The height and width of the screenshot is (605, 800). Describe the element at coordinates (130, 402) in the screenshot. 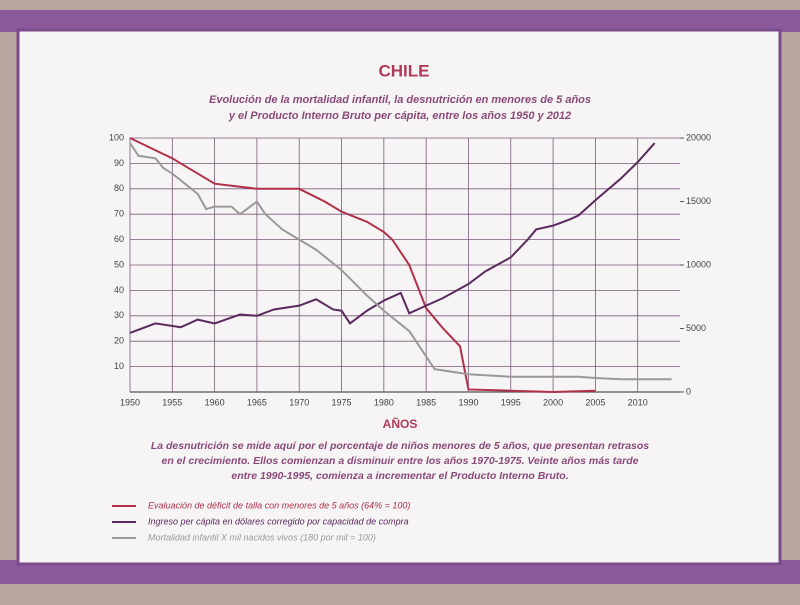

I see `x-tick-label: 1950` at that location.